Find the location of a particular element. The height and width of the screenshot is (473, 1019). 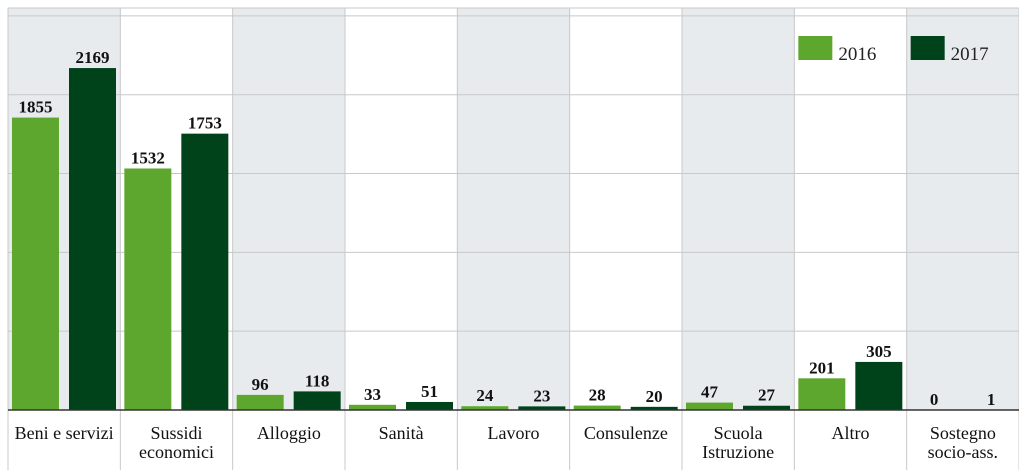

value-label: 1532 is located at coordinates (148, 157).